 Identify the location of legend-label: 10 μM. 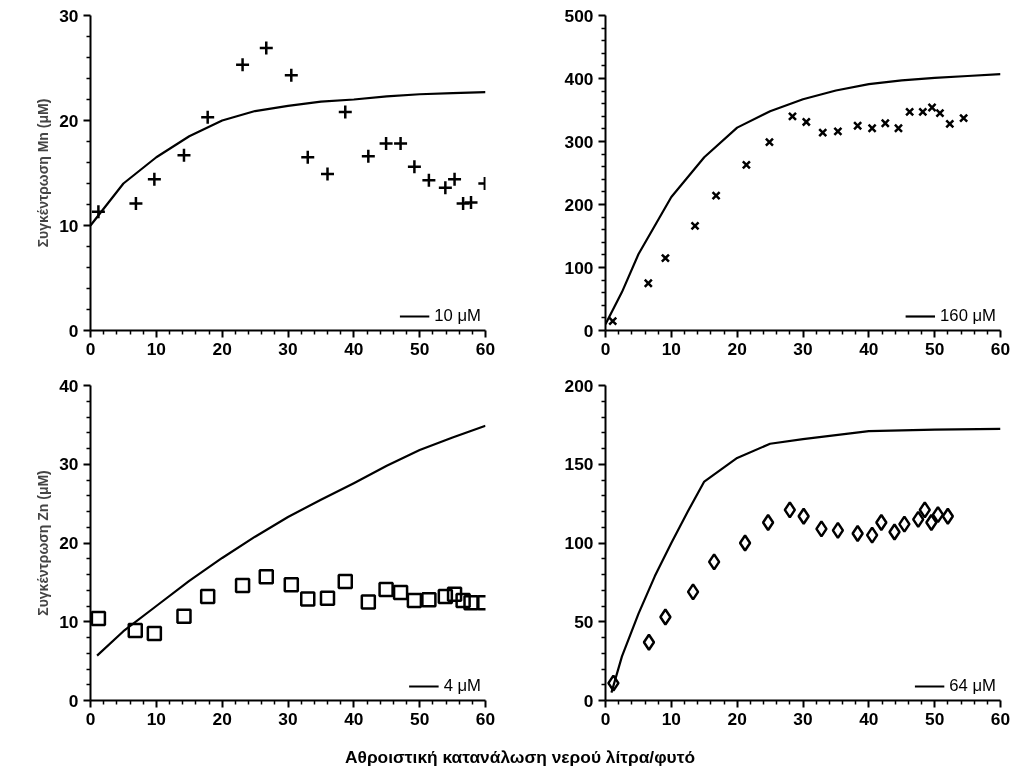
(457, 316).